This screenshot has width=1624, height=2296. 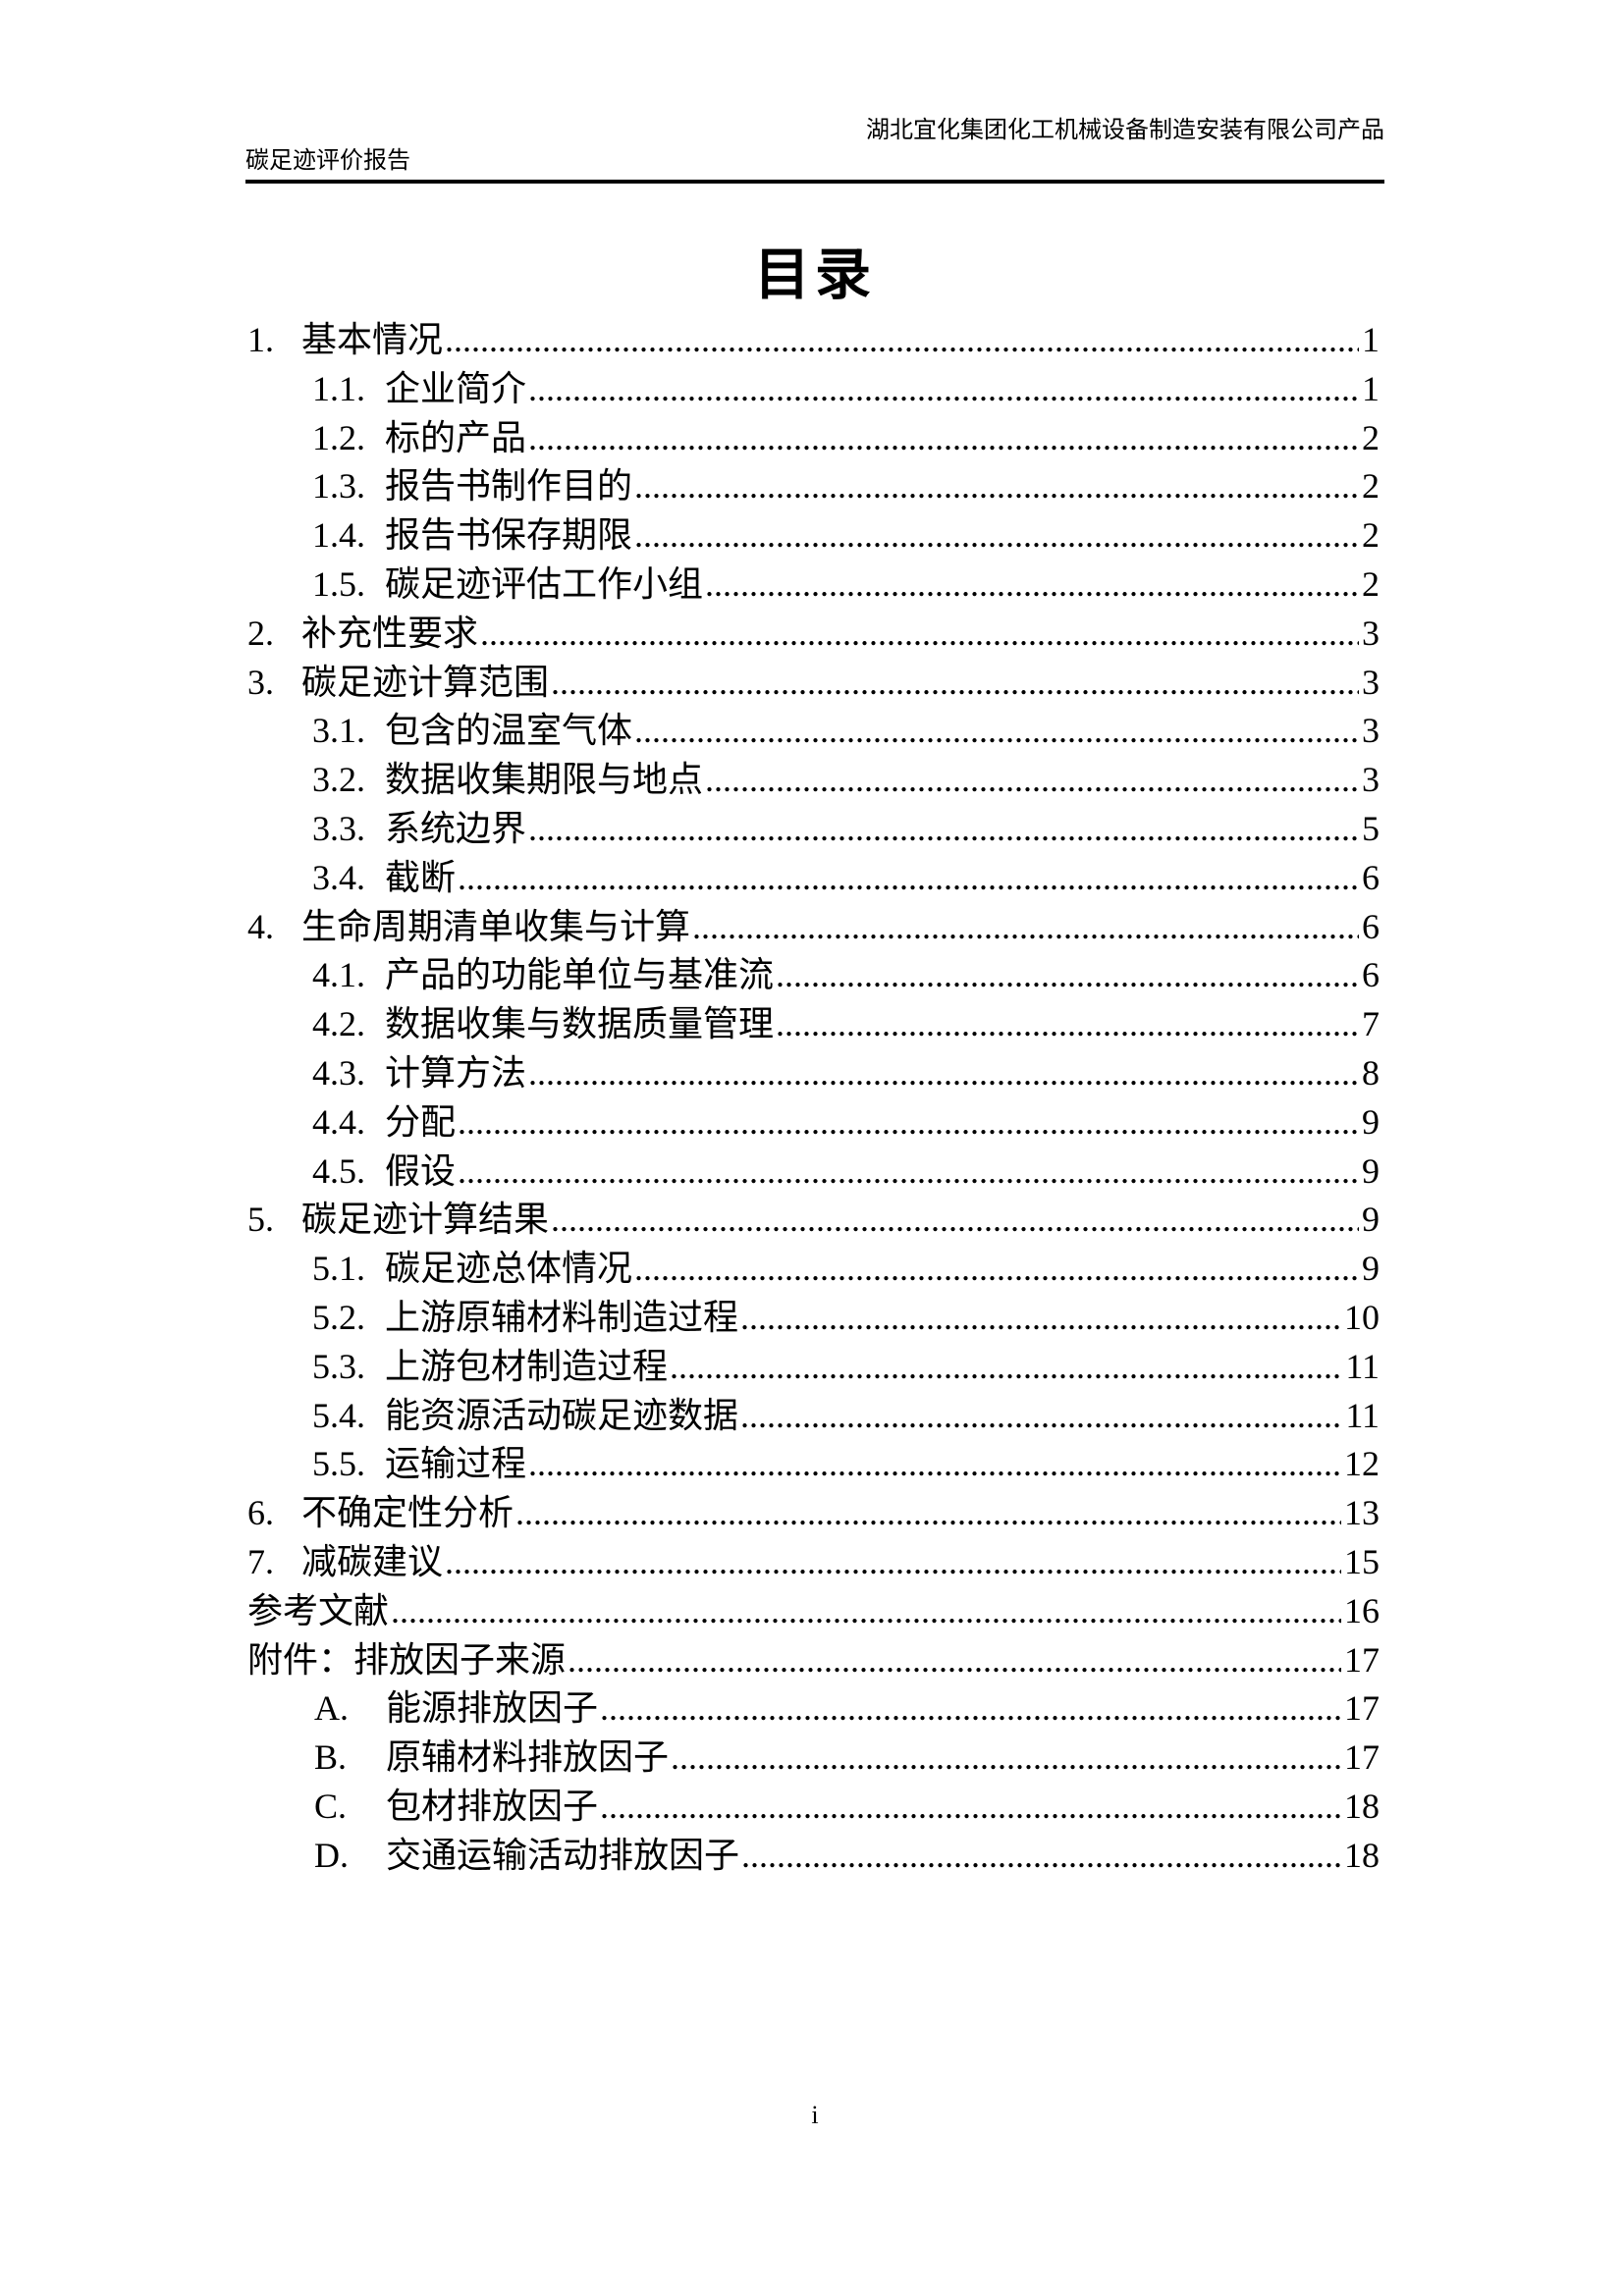 What do you see at coordinates (815, 2115) in the screenshot?
I see `footer-page-number: i` at bounding box center [815, 2115].